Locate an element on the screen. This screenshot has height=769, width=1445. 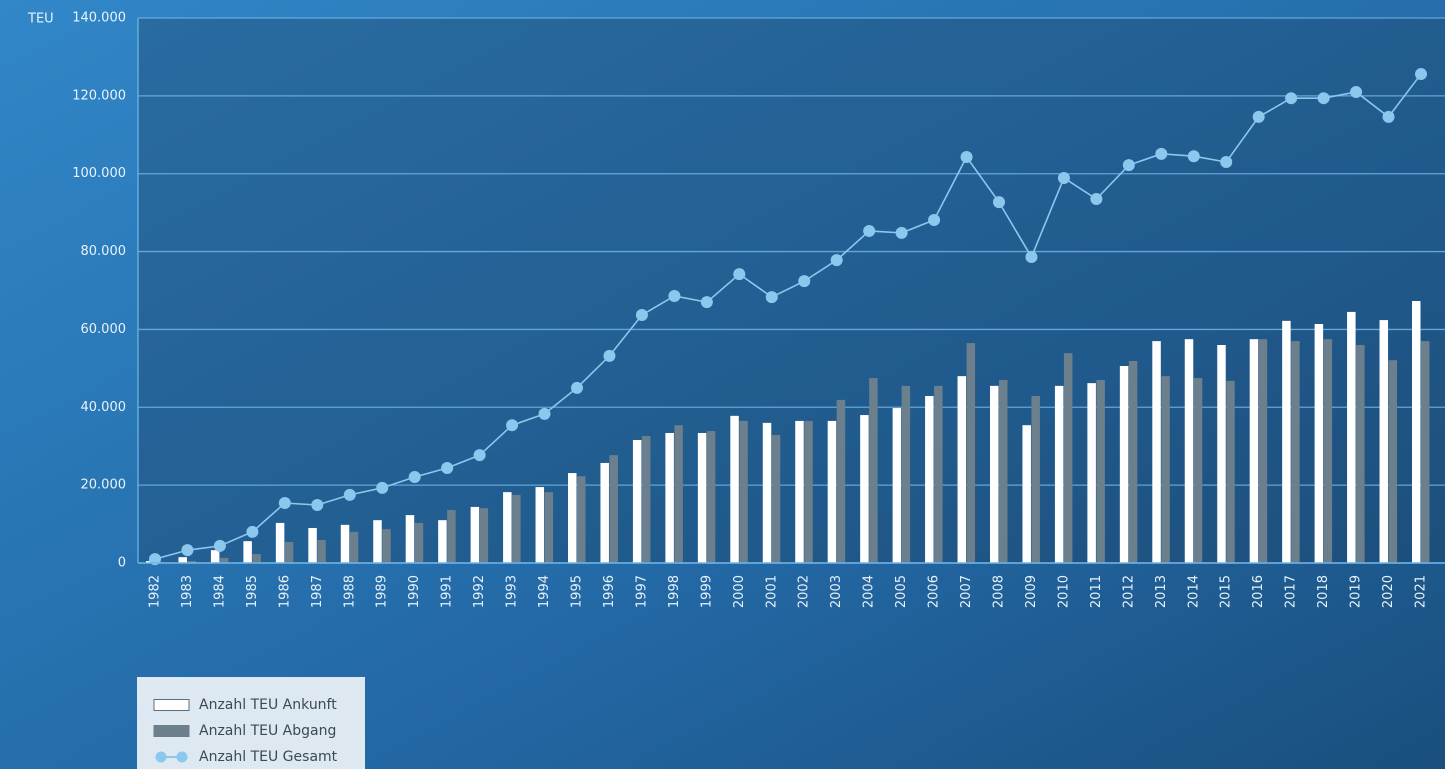
x-tick-label: 2006 is located at coordinates (934, 591).